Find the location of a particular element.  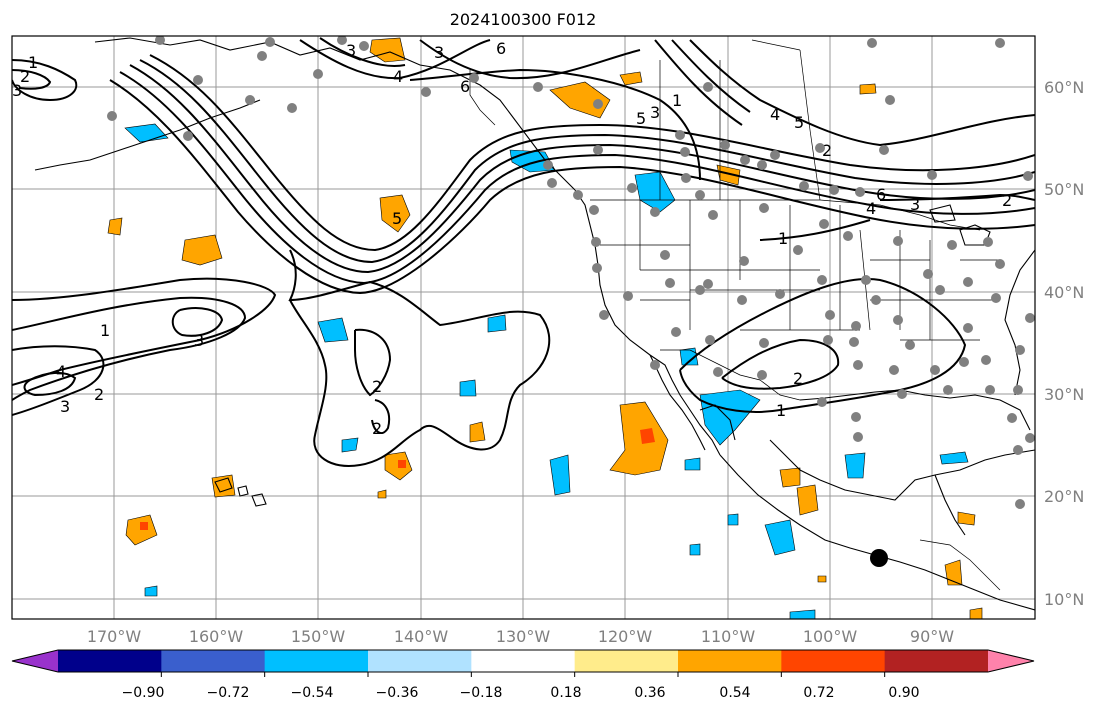

strong-positive-anomaly-areas is located at coordinates (397, 479).